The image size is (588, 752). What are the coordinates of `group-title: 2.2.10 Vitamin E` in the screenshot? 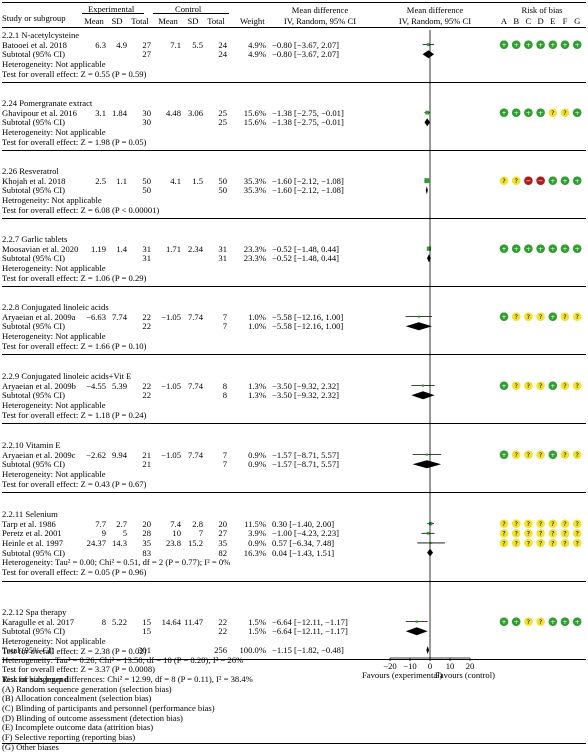 It's located at (31, 445).